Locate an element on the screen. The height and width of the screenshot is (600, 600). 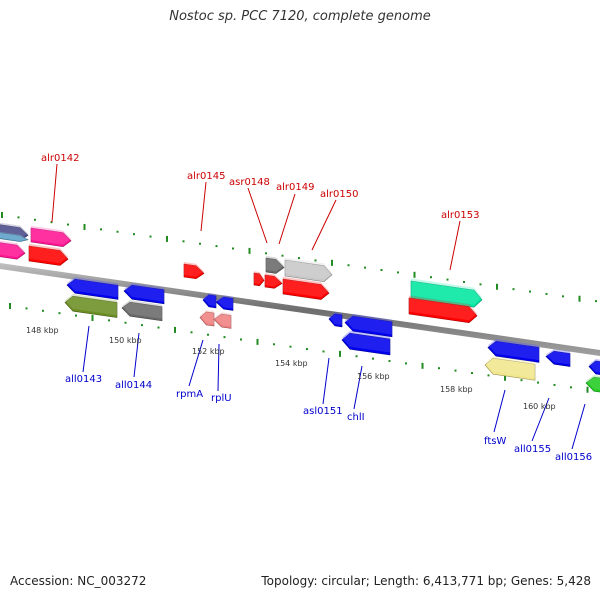
gene-label-all0143: all0143 is located at coordinates (83, 379).